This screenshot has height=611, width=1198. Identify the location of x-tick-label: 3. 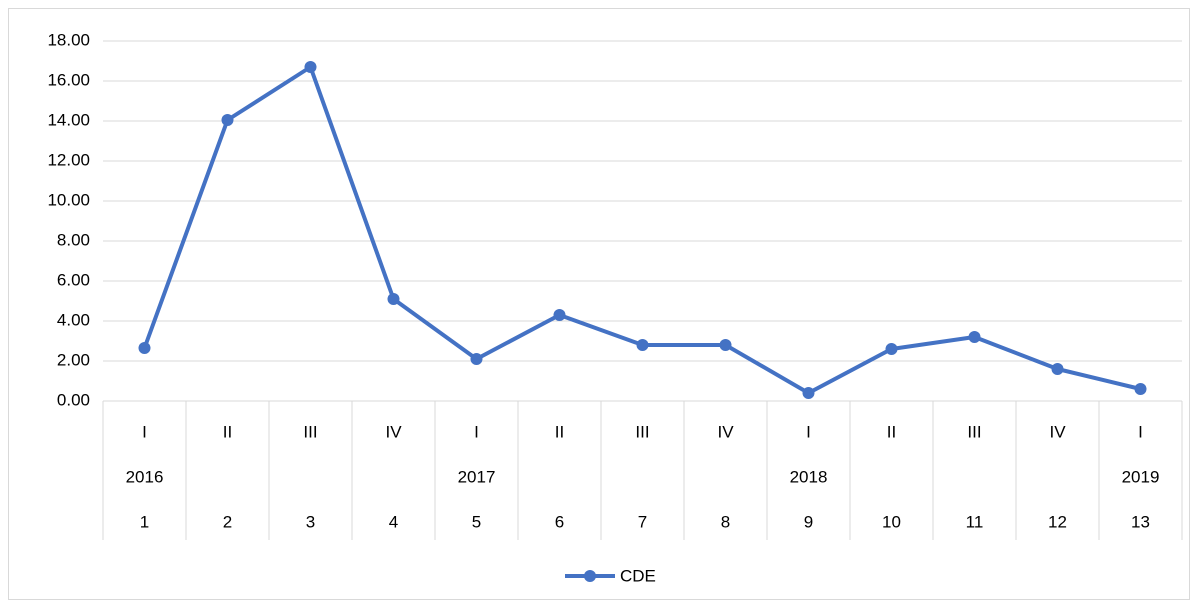
(310, 521).